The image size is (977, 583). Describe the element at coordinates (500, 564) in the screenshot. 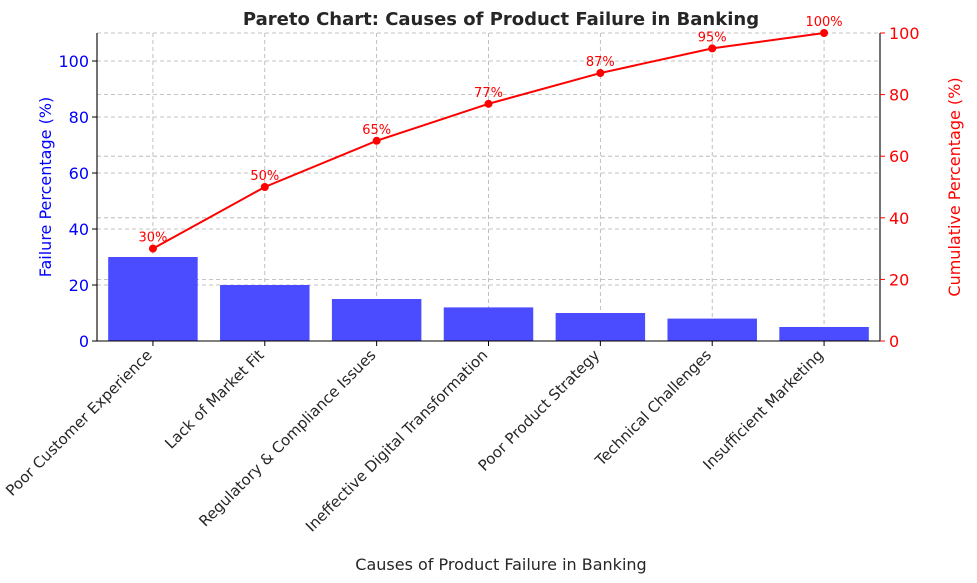

I see `x-axis-label: Causes of Product Failure in Banking` at that location.